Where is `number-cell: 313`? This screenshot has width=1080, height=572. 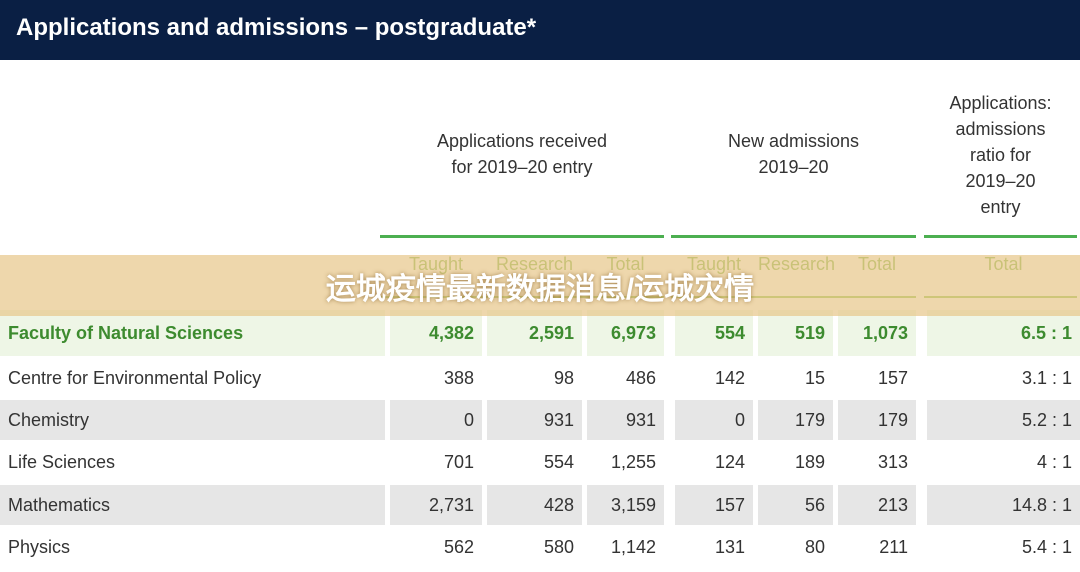 number-cell: 313 is located at coordinates (877, 462).